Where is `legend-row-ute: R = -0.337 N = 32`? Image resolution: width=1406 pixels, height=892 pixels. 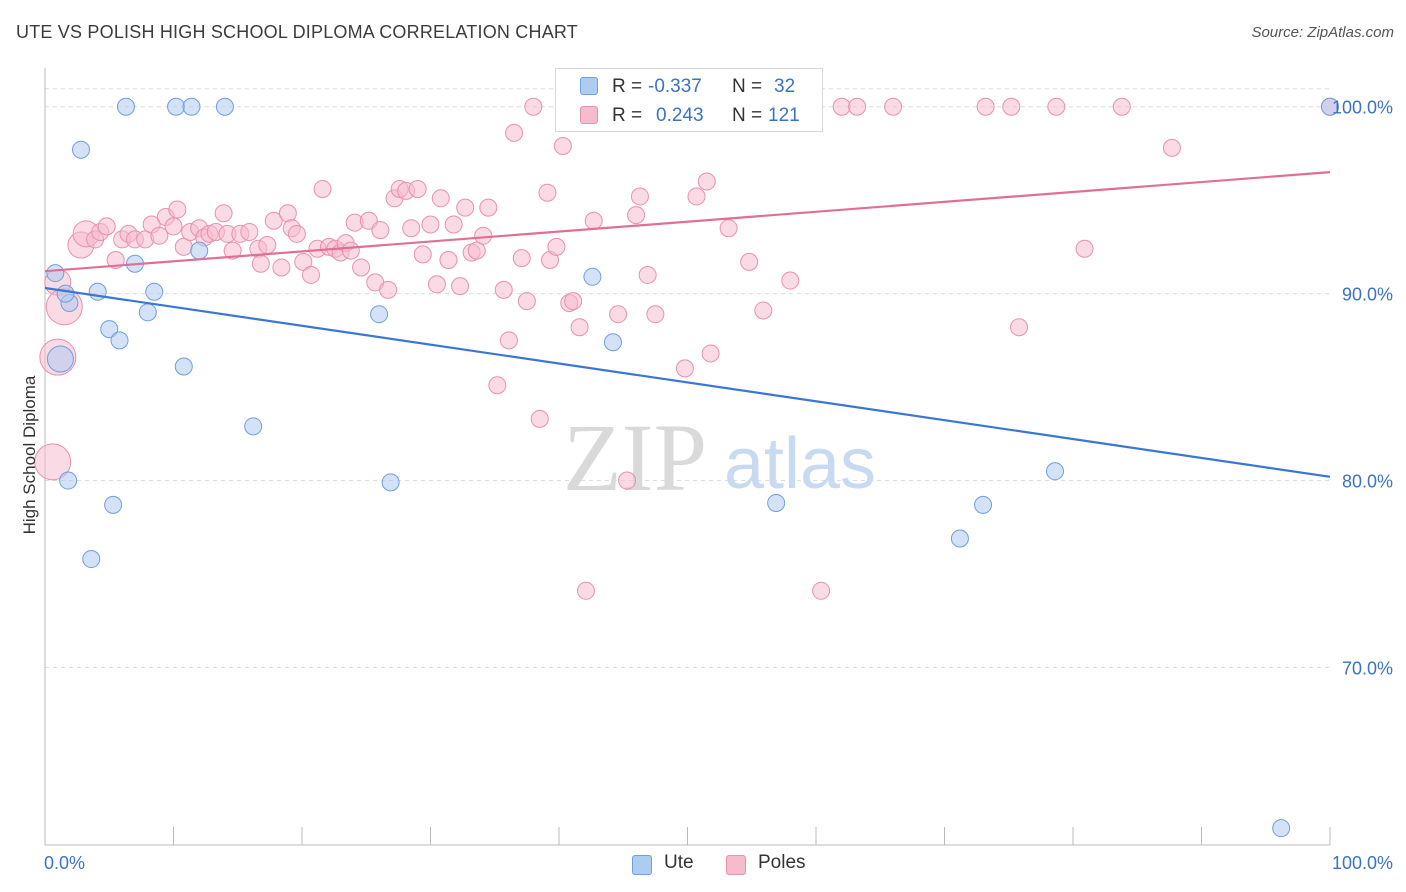
legend-row-ute: R = -0.337 N = 32 is located at coordinates (689, 86).